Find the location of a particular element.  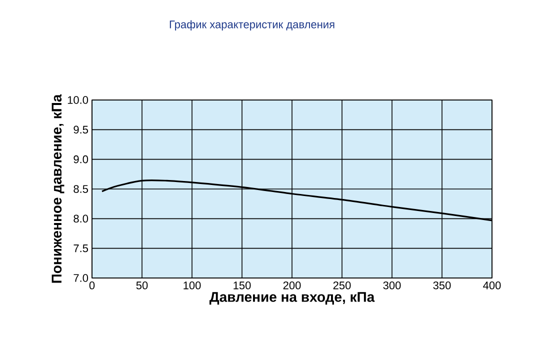

x-axis-title: Давление на входе, кПа is located at coordinates (292, 298).